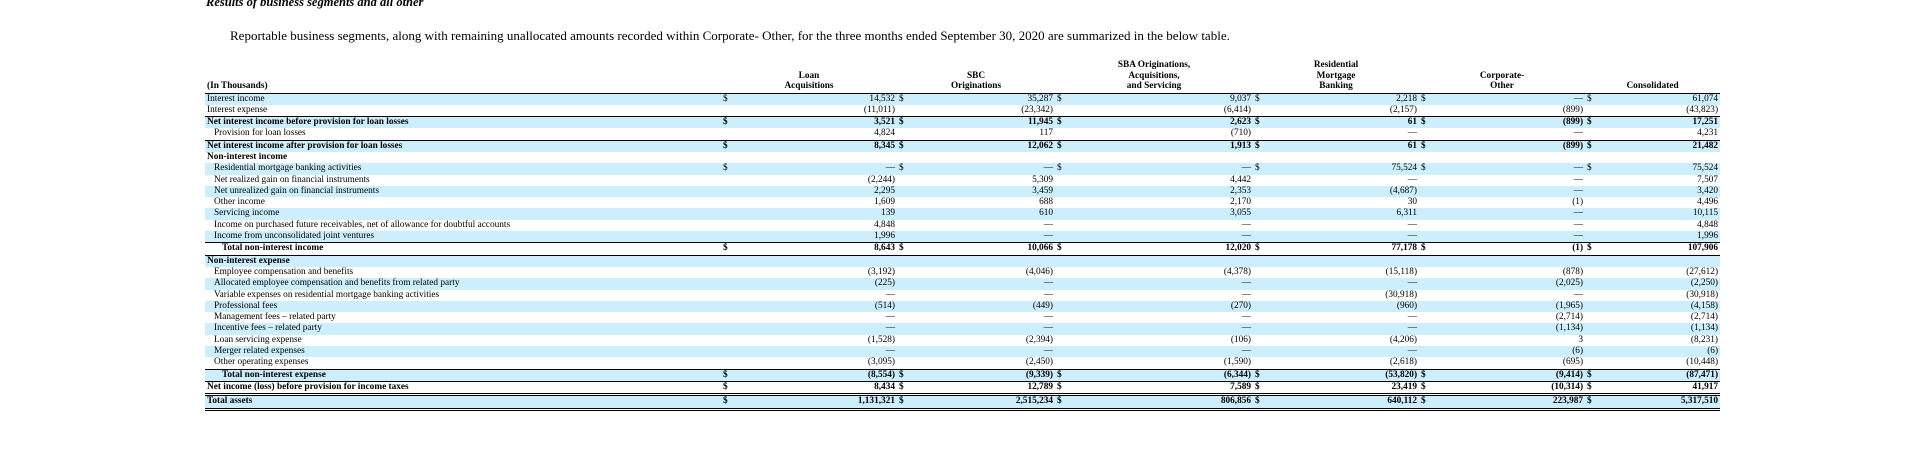 Image resolution: width=1920 pixels, height=464 pixels. Describe the element at coordinates (1401, 271) in the screenshot. I see `cell-value: (15,118)` at that location.